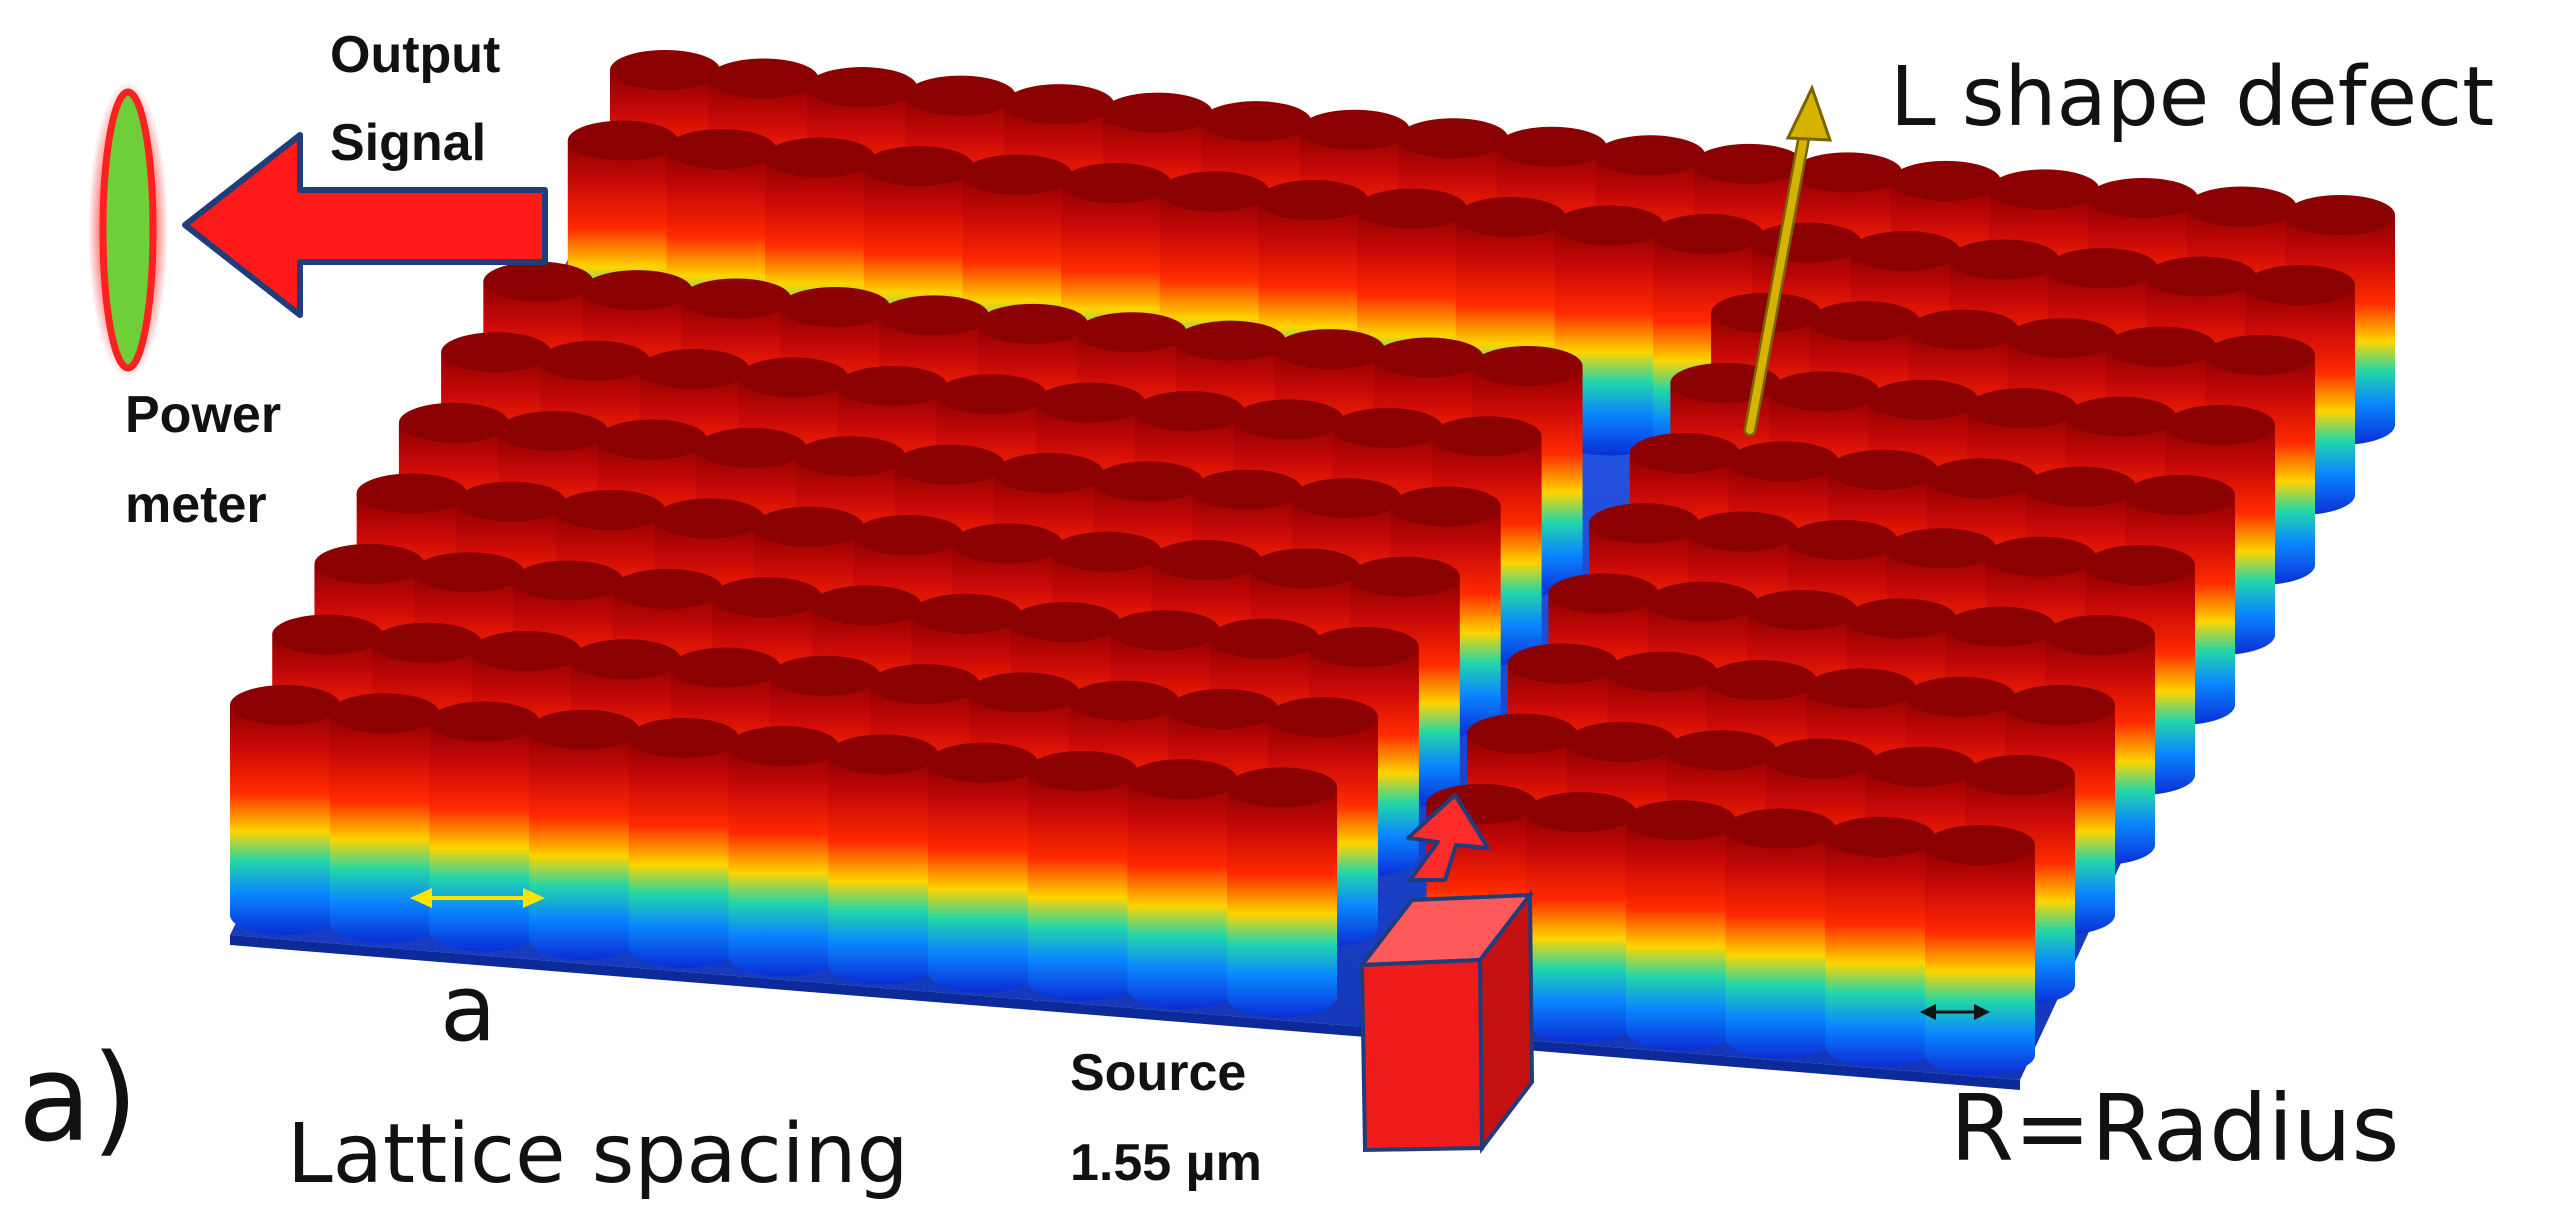 Image resolution: width=2553 pixels, height=1218 pixels. Describe the element at coordinates (196, 505) in the screenshot. I see `power-meter-label-line2: meter` at that location.